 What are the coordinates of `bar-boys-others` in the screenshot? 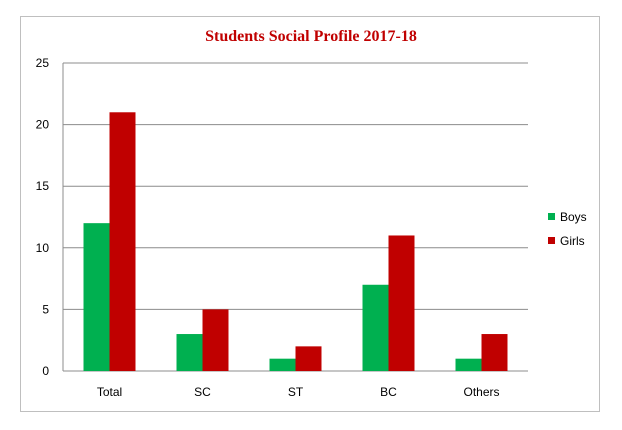 It's located at (468, 364).